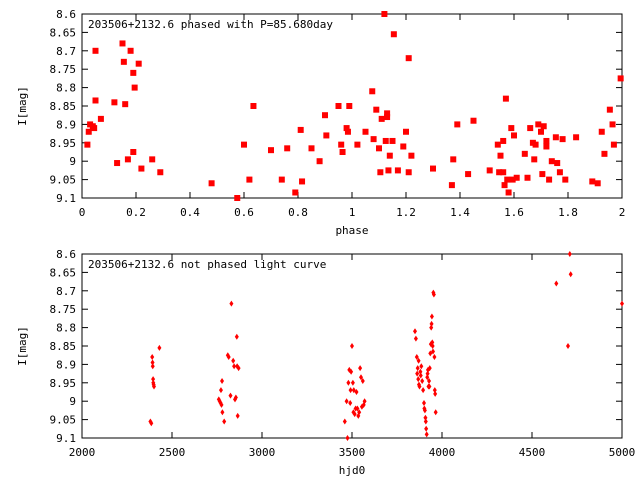  What do you see at coordinates (406, 212) in the screenshot?
I see `x-tick-label: 1.2` at bounding box center [406, 212].